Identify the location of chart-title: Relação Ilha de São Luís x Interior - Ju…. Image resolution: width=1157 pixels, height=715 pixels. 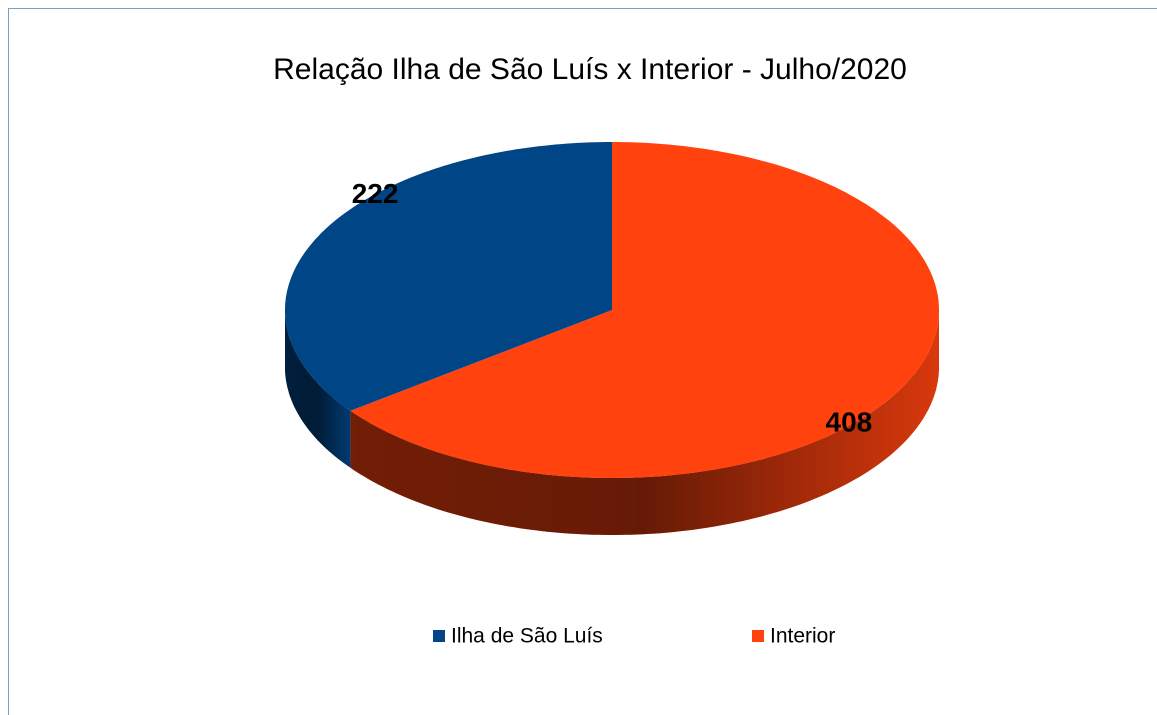
(590, 69).